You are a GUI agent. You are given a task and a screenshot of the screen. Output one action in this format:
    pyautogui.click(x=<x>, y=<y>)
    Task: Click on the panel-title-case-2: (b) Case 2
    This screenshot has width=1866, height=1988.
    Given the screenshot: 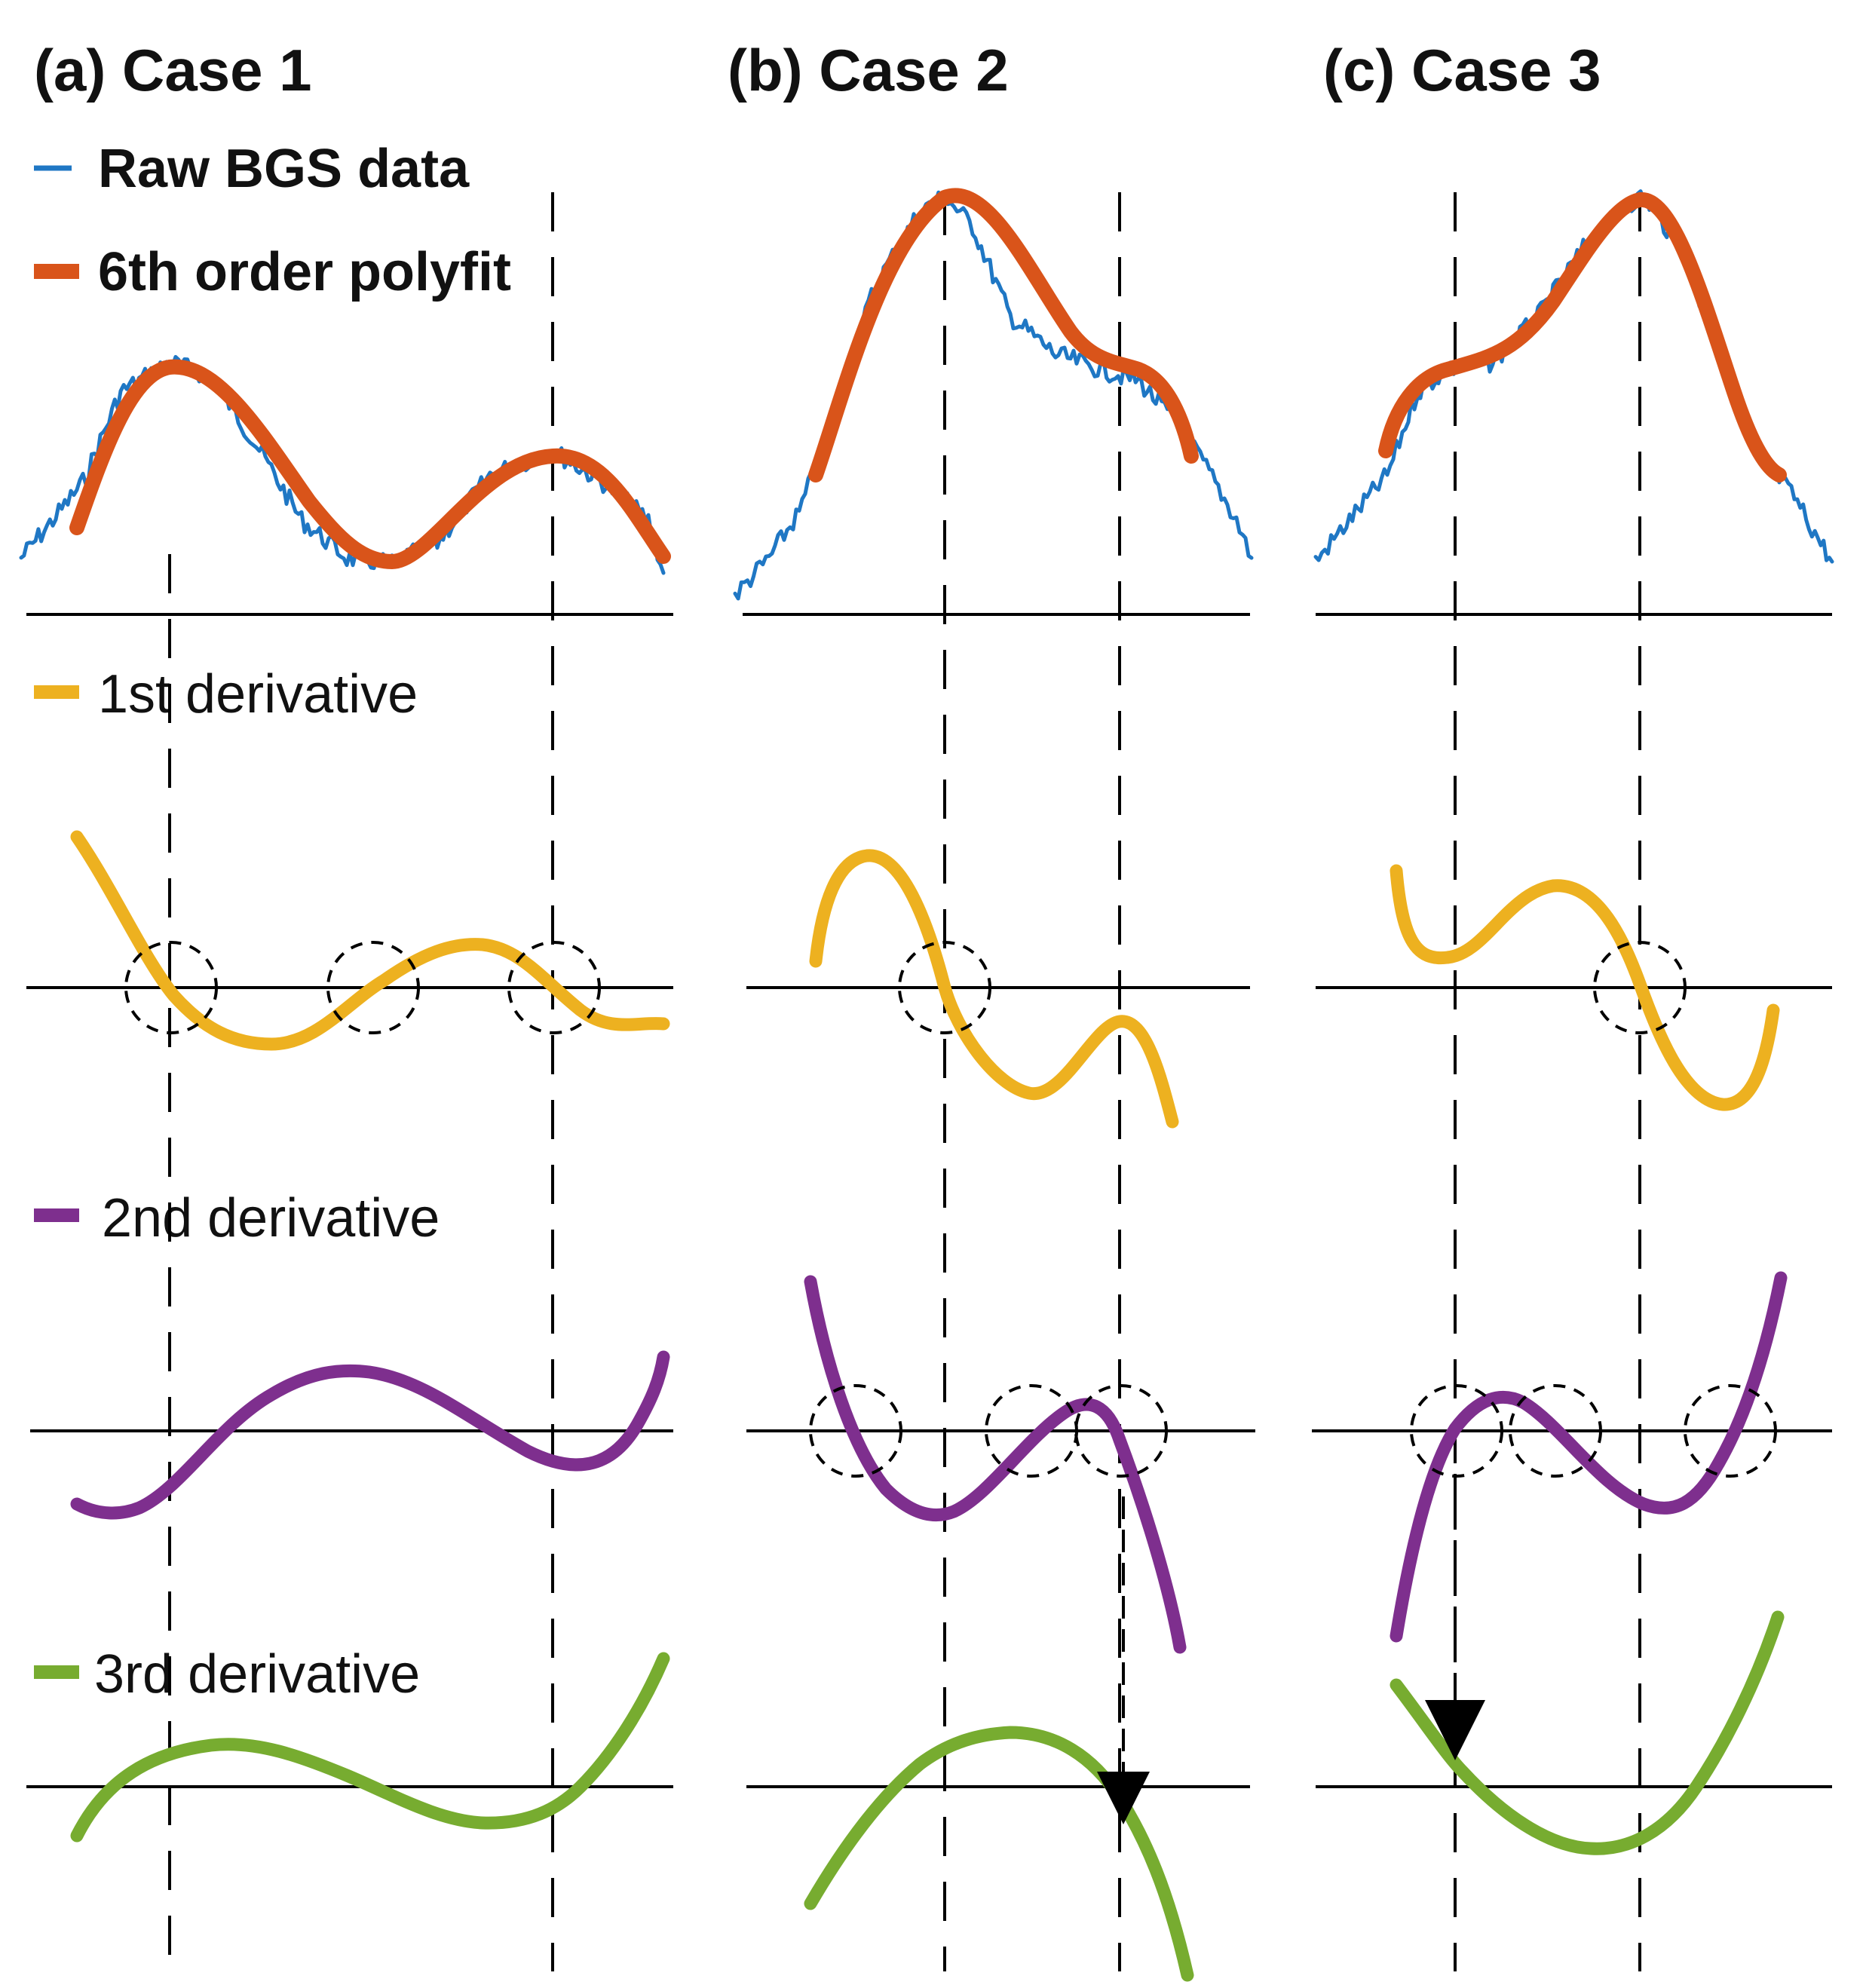 What is the action you would take?
    pyautogui.click(x=868, y=70)
    